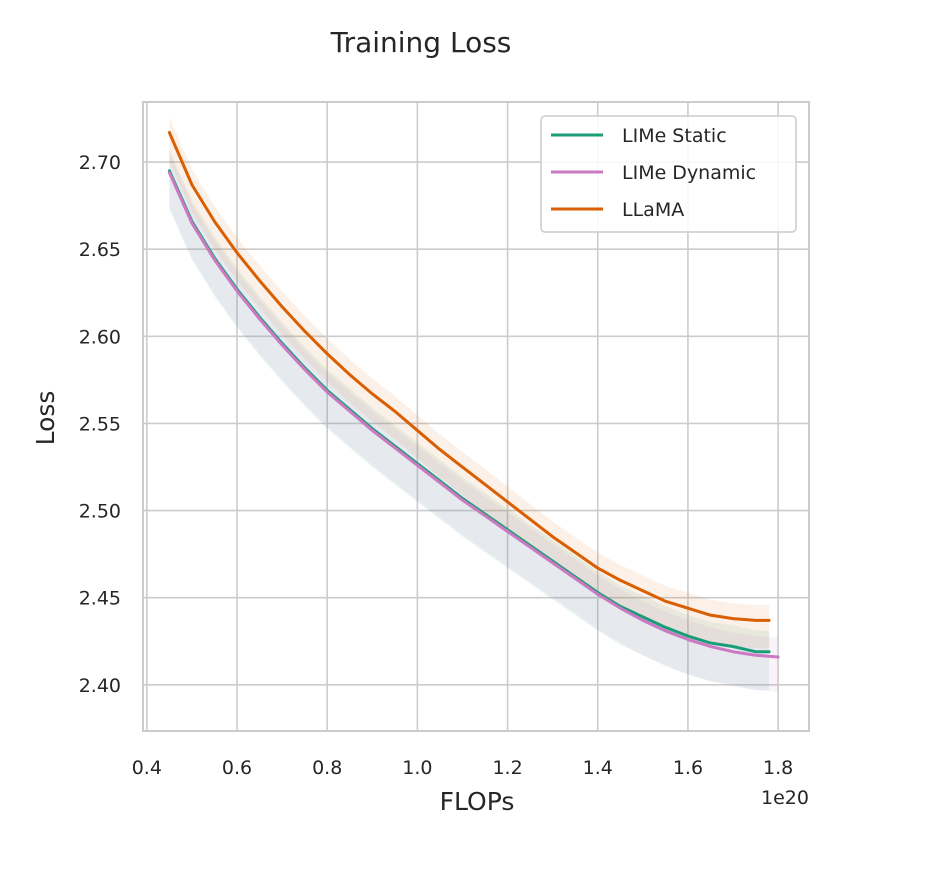 The height and width of the screenshot is (878, 936). I want to click on y-tick-labels: 2.40 2.45 2.50 2.55 2.60 2.65 2.70, so click(100, 424).